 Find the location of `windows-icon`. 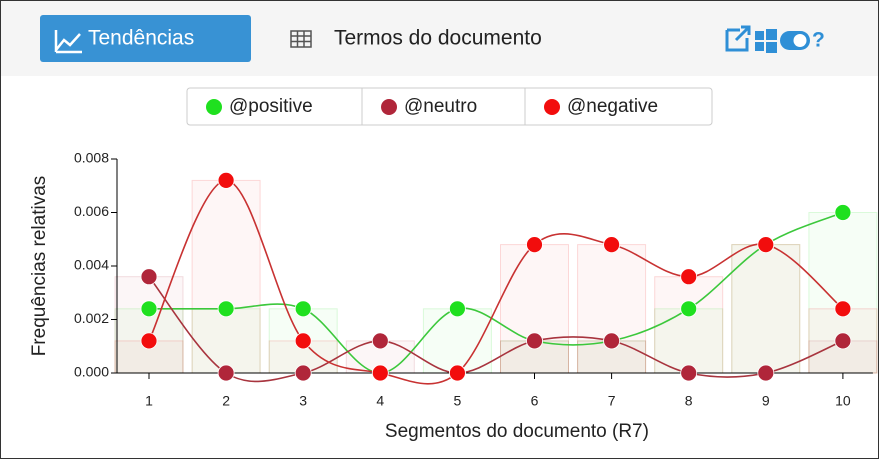

windows-icon is located at coordinates (766, 41).